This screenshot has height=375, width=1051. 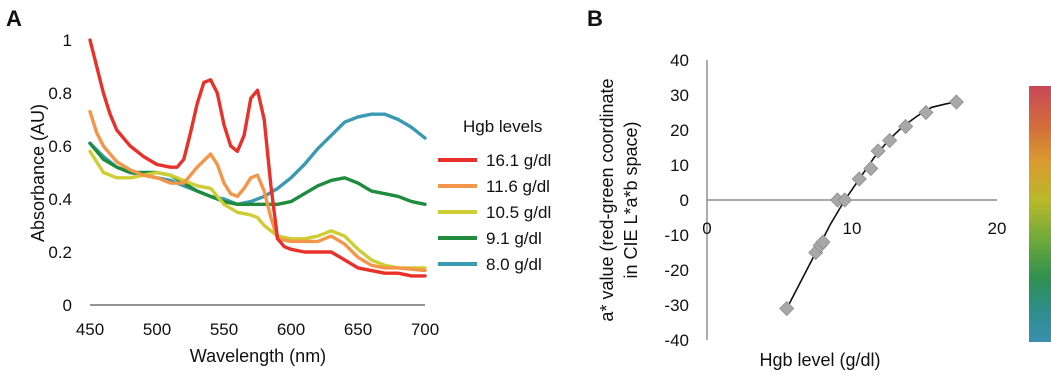 I want to click on y-tick-label: 10, so click(x=679, y=165).